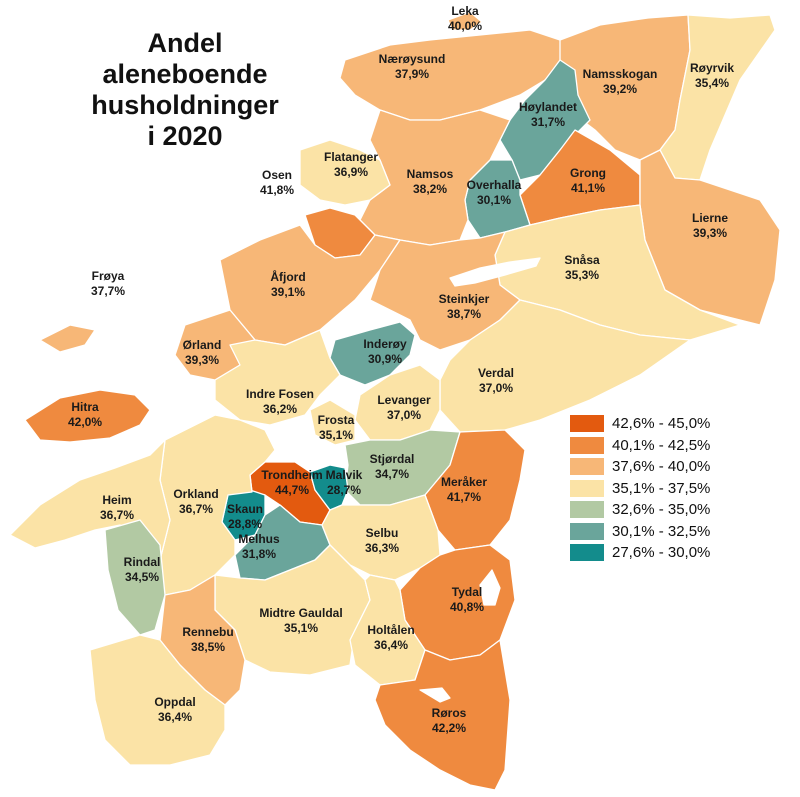 The image size is (800, 797). Describe the element at coordinates (85, 422) in the screenshot. I see `label-value: 42,0%` at that location.